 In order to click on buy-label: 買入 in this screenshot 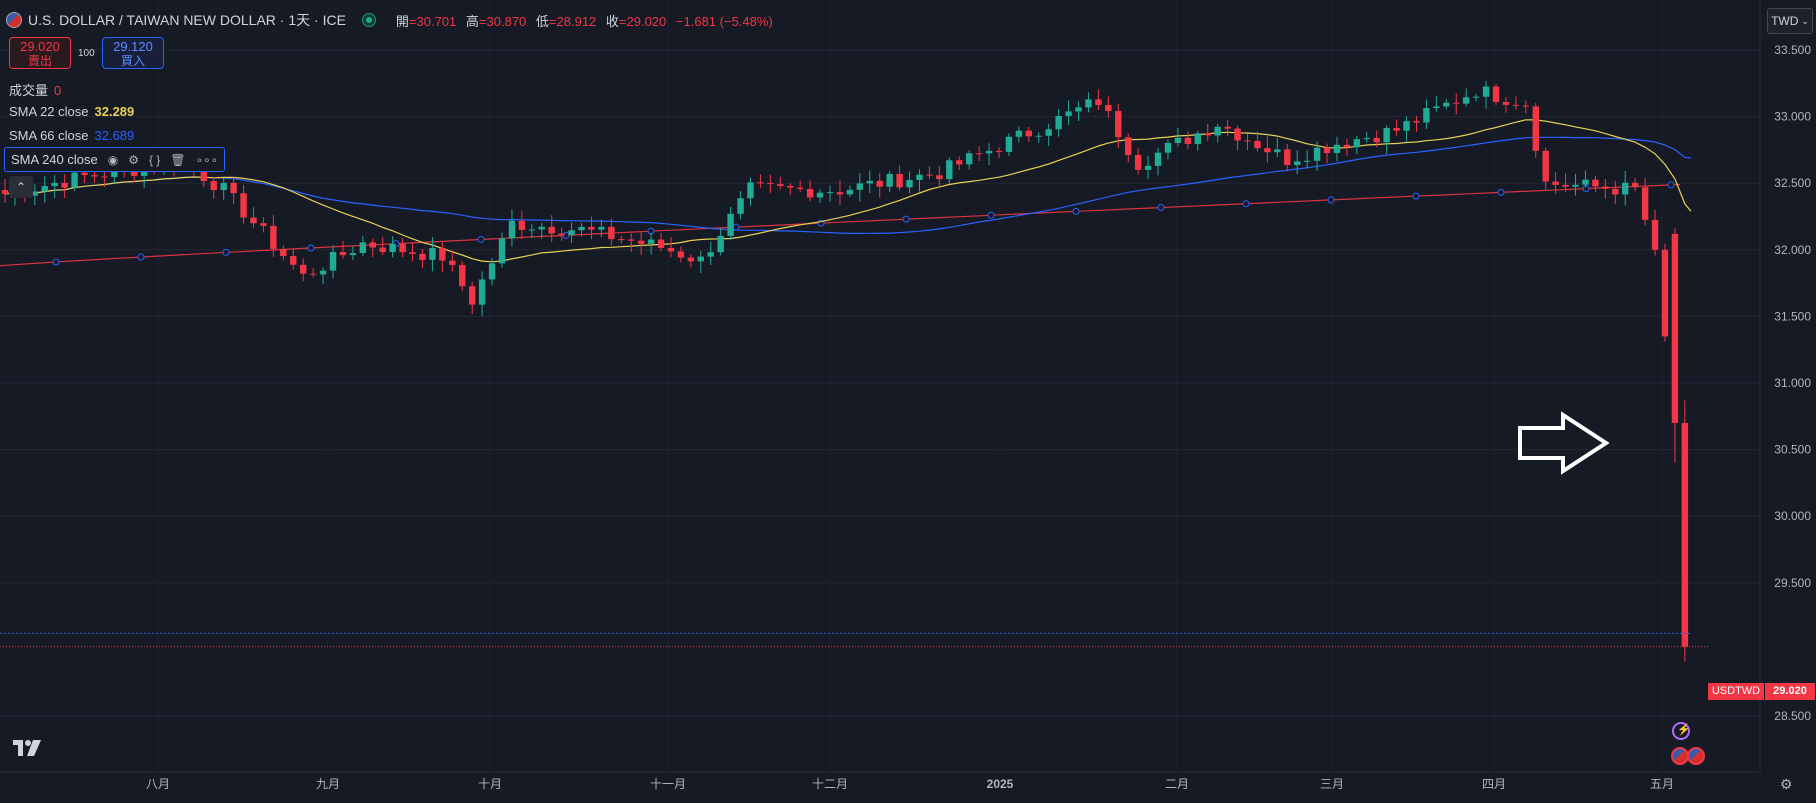, I will do `click(132, 61)`.